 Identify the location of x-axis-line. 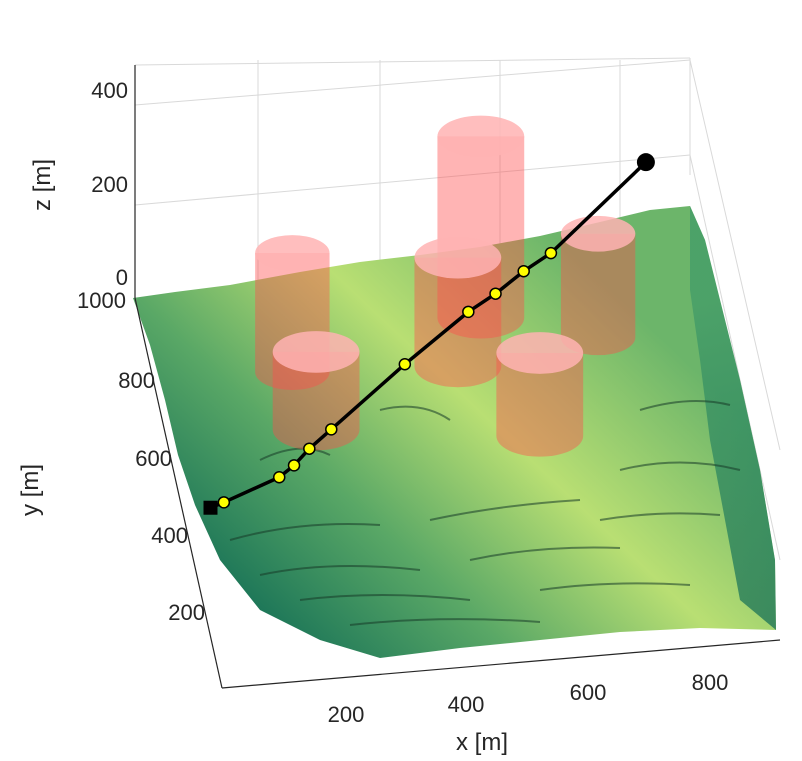
(501, 664).